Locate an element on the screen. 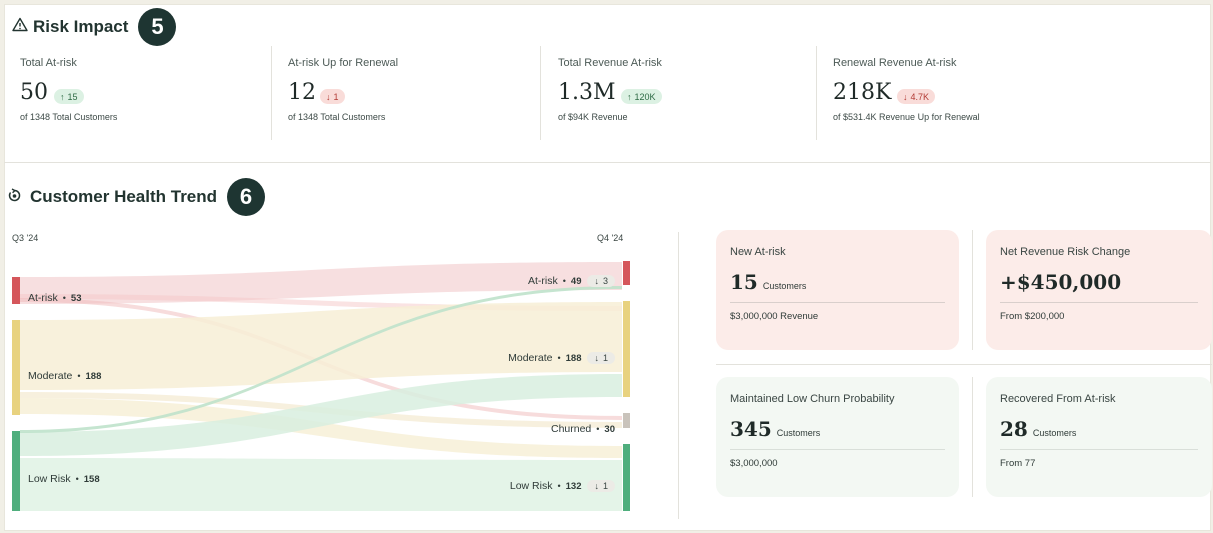 This screenshot has width=1213, height=533. kpi-delta-badge: ↓ 4.7K is located at coordinates (916, 96).